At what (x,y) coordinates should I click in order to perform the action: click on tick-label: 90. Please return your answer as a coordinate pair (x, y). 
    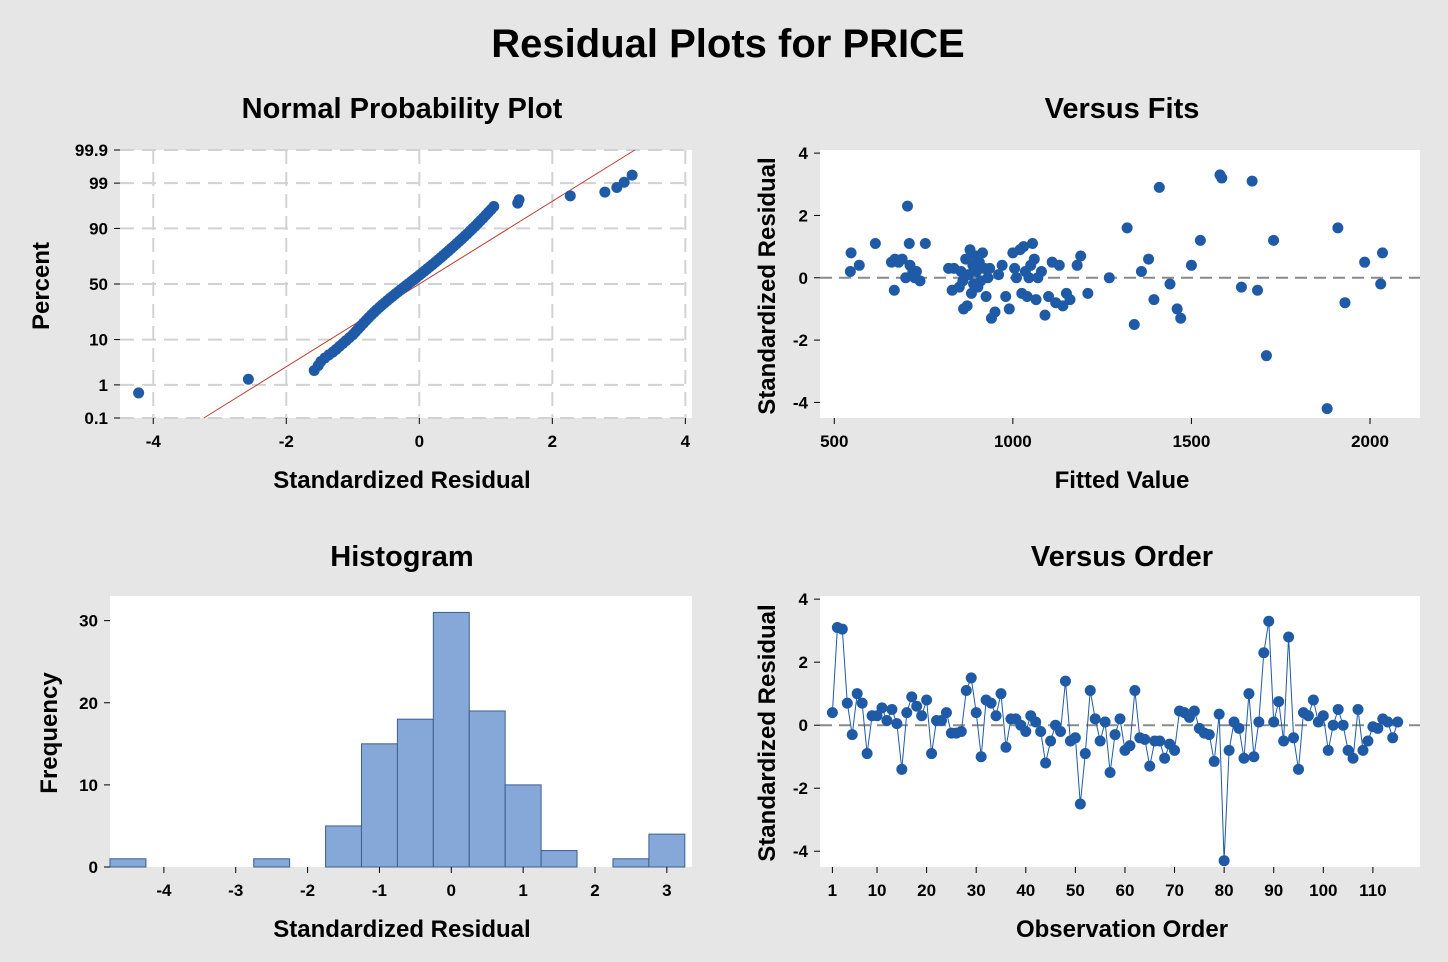
    Looking at the image, I should click on (98, 228).